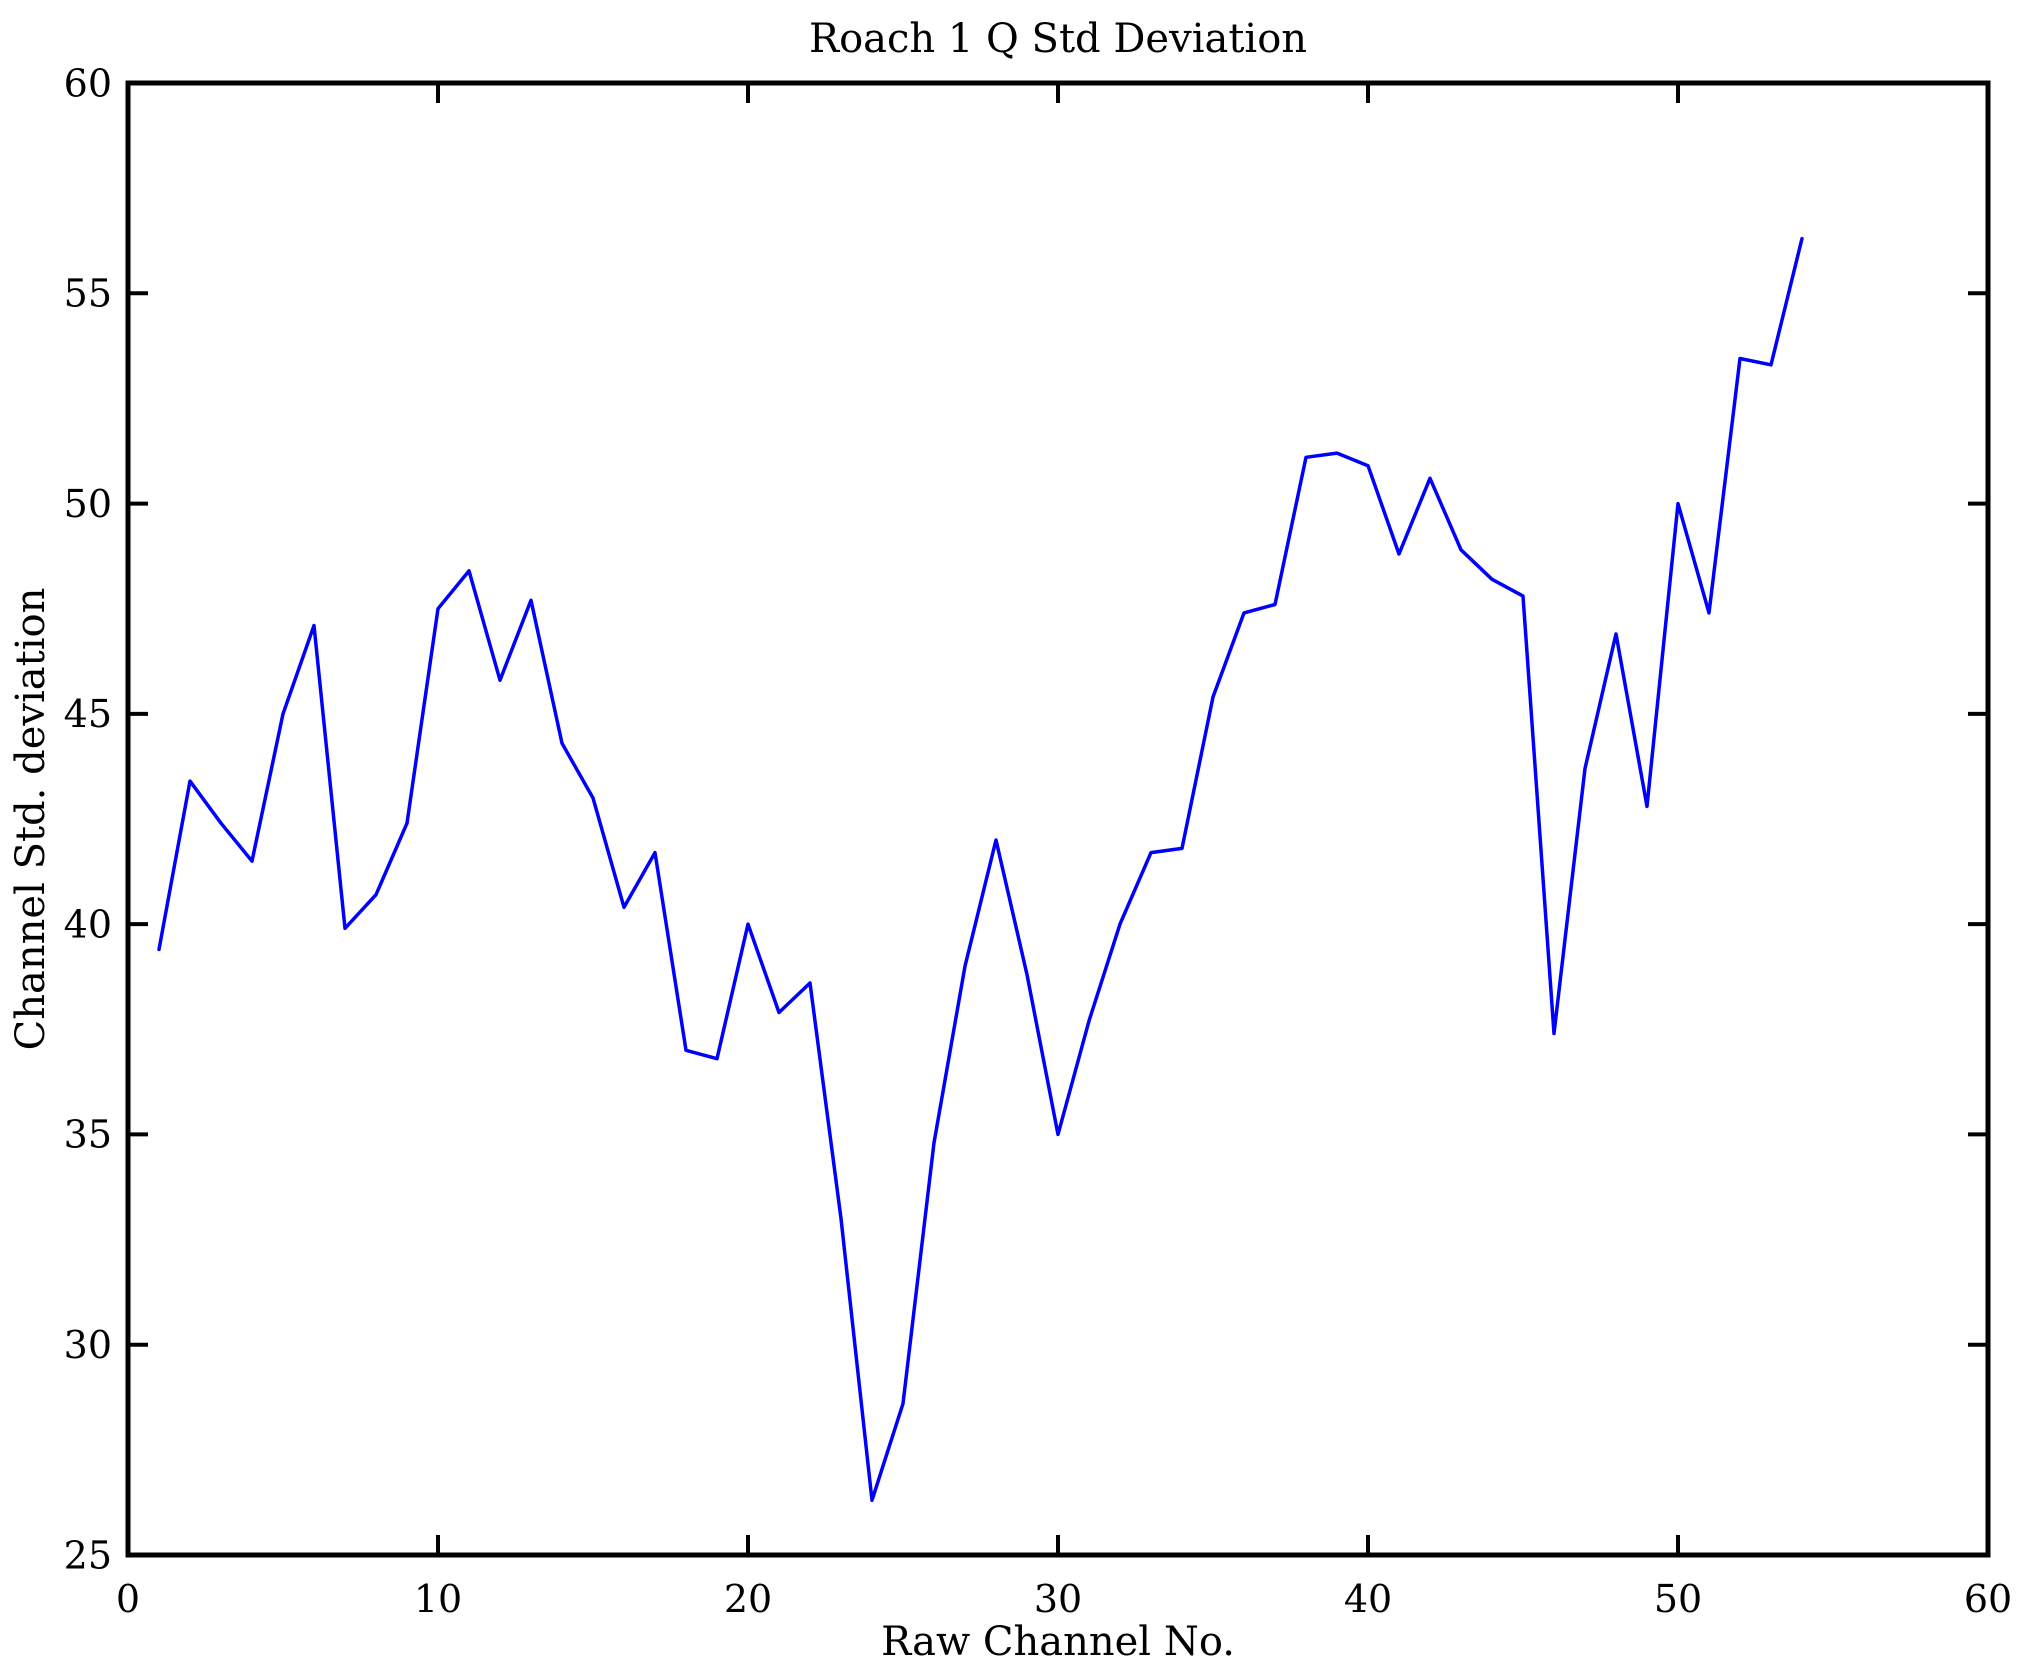 This screenshot has width=2025, height=1675. I want to click on x-tick-label: 50, so click(1678, 1599).